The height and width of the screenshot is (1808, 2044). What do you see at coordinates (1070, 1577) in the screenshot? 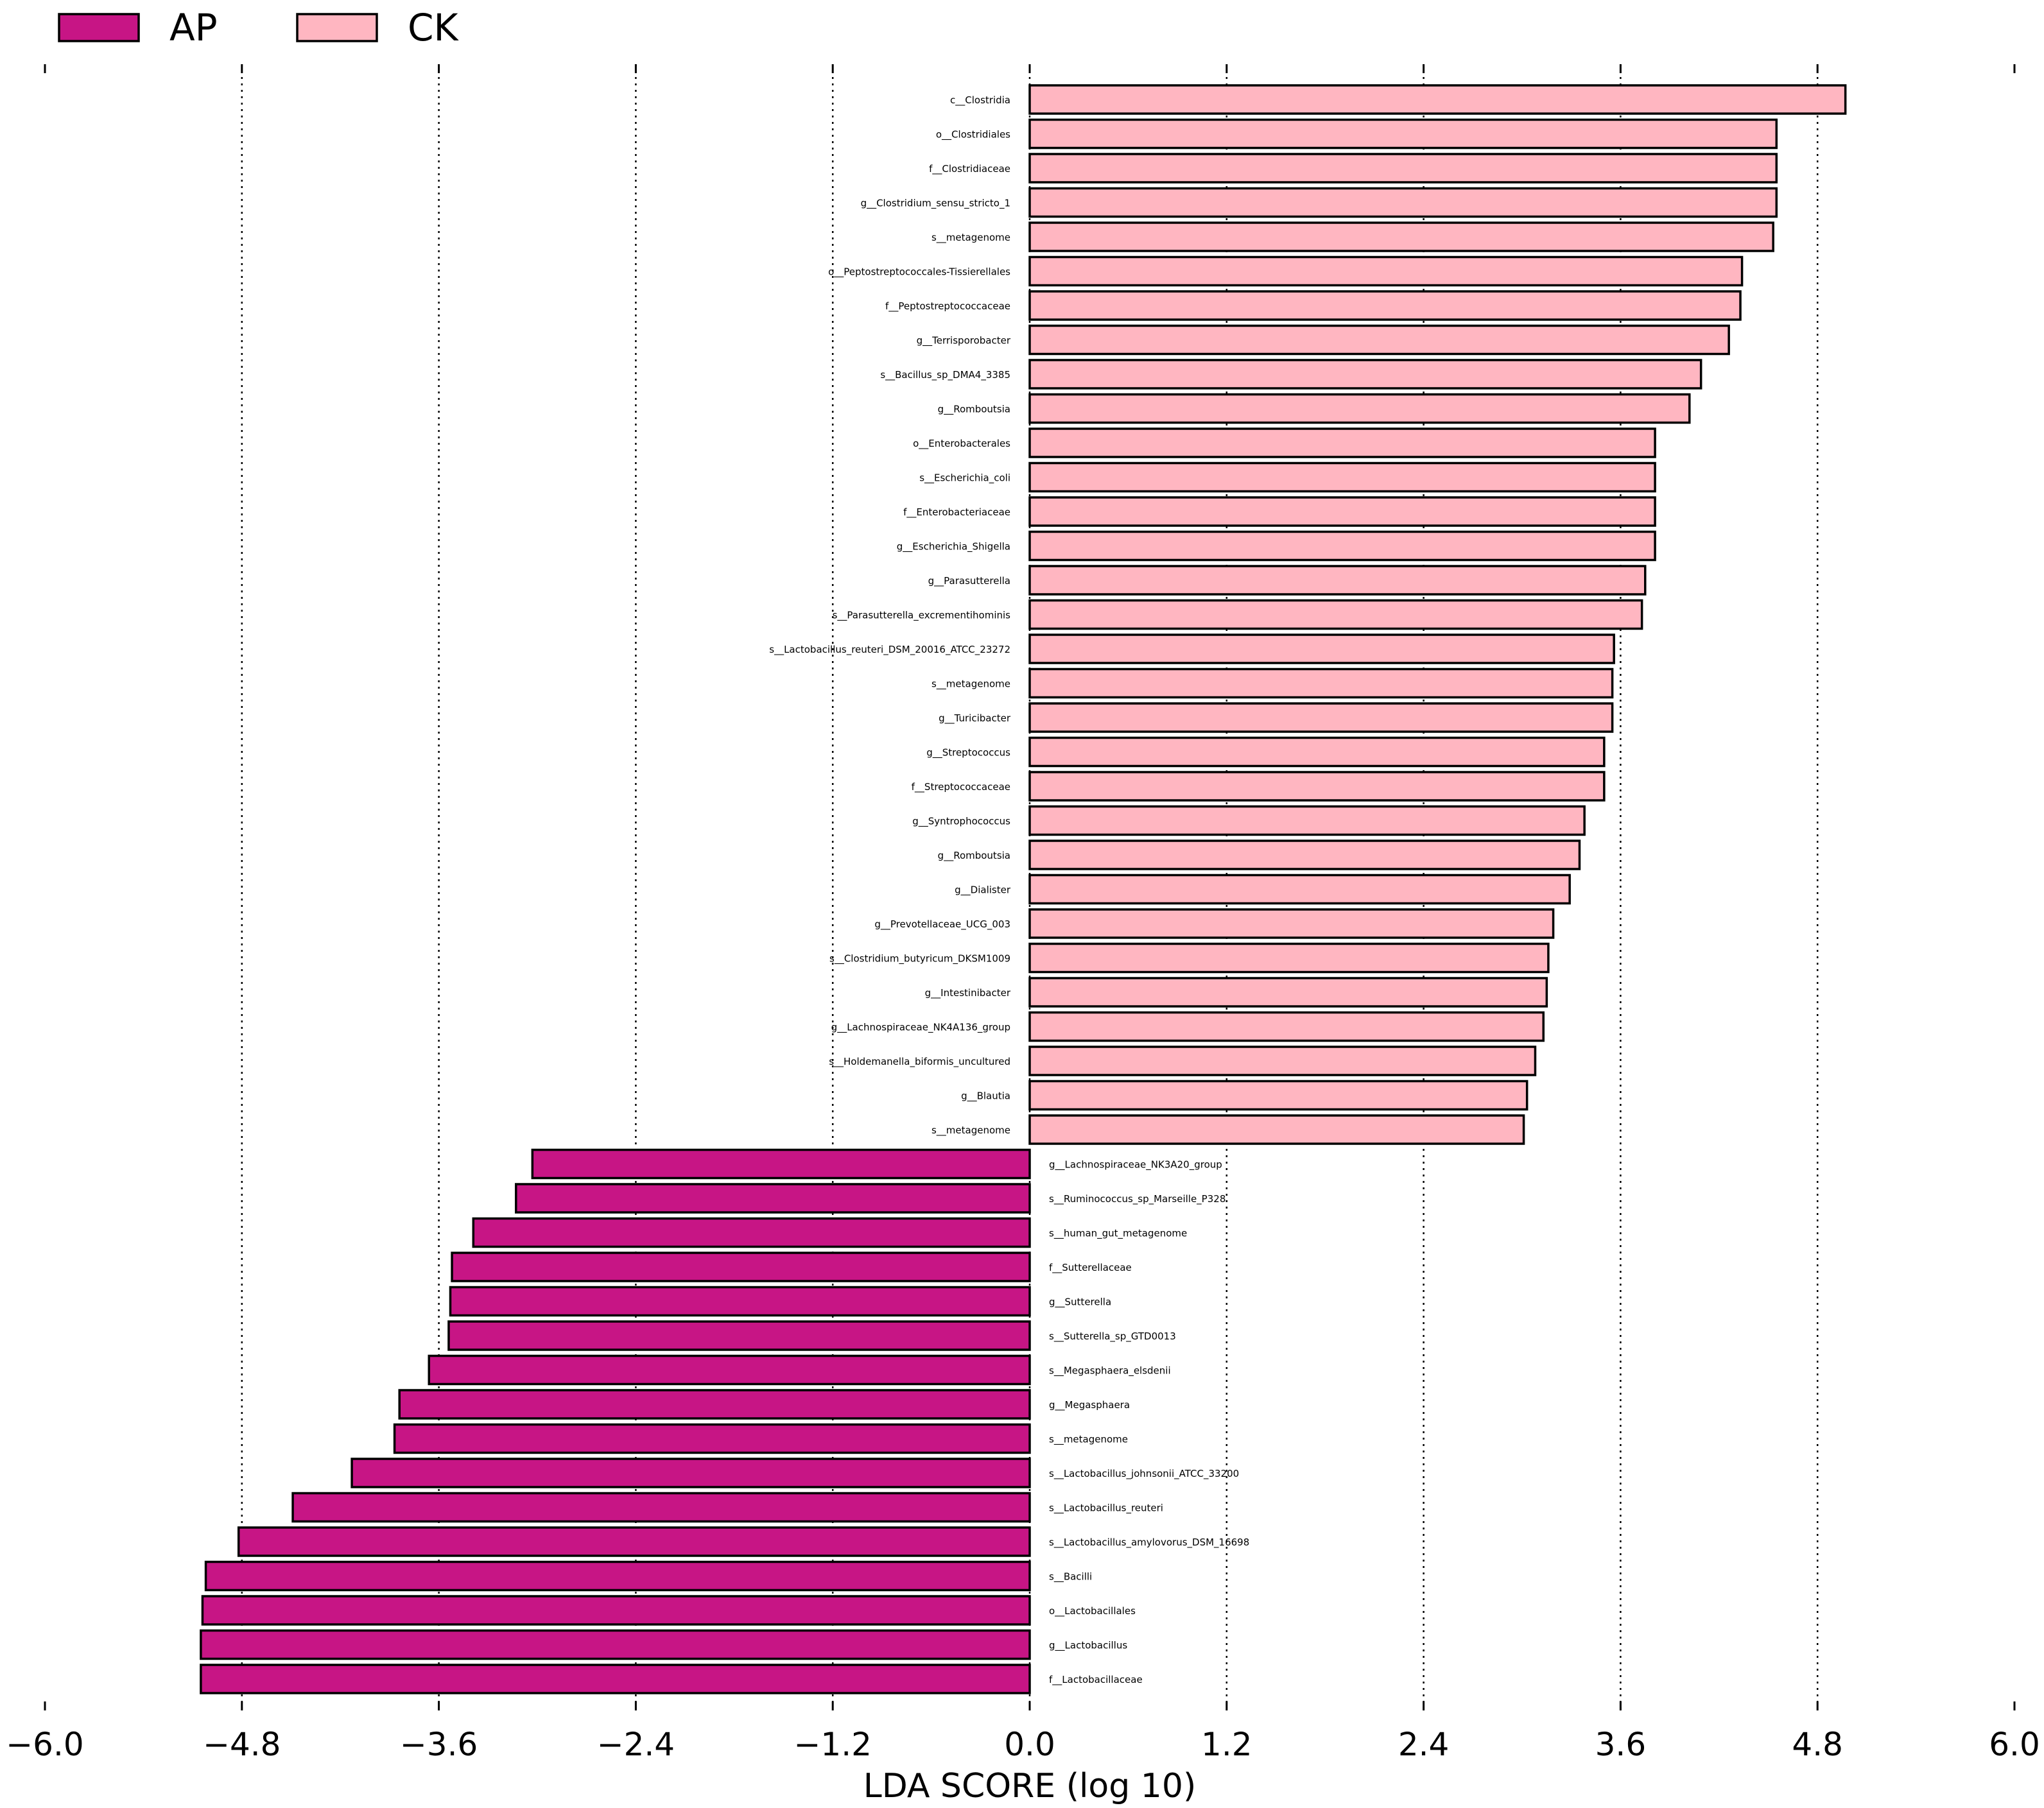
I see `bar-label: s__Bacilli` at bounding box center [1070, 1577].